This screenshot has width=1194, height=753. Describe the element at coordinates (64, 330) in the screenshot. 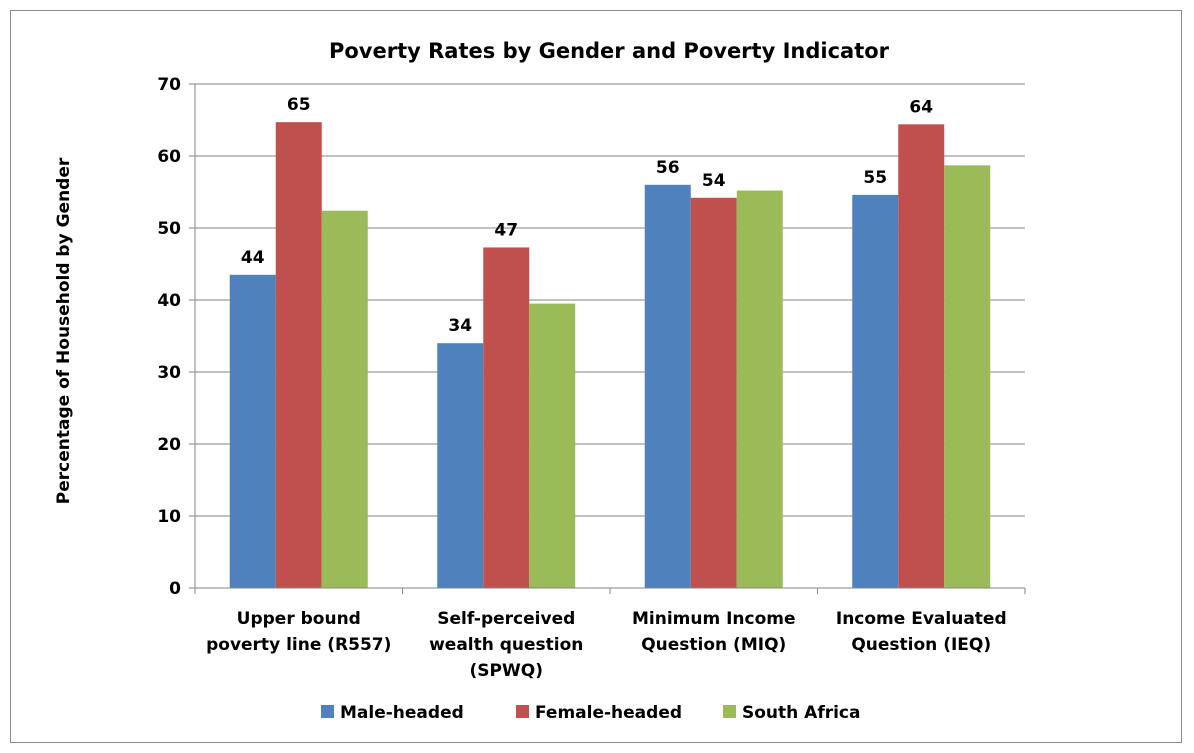

I see `y-axis-title: Percentage of Household by Gender` at that location.